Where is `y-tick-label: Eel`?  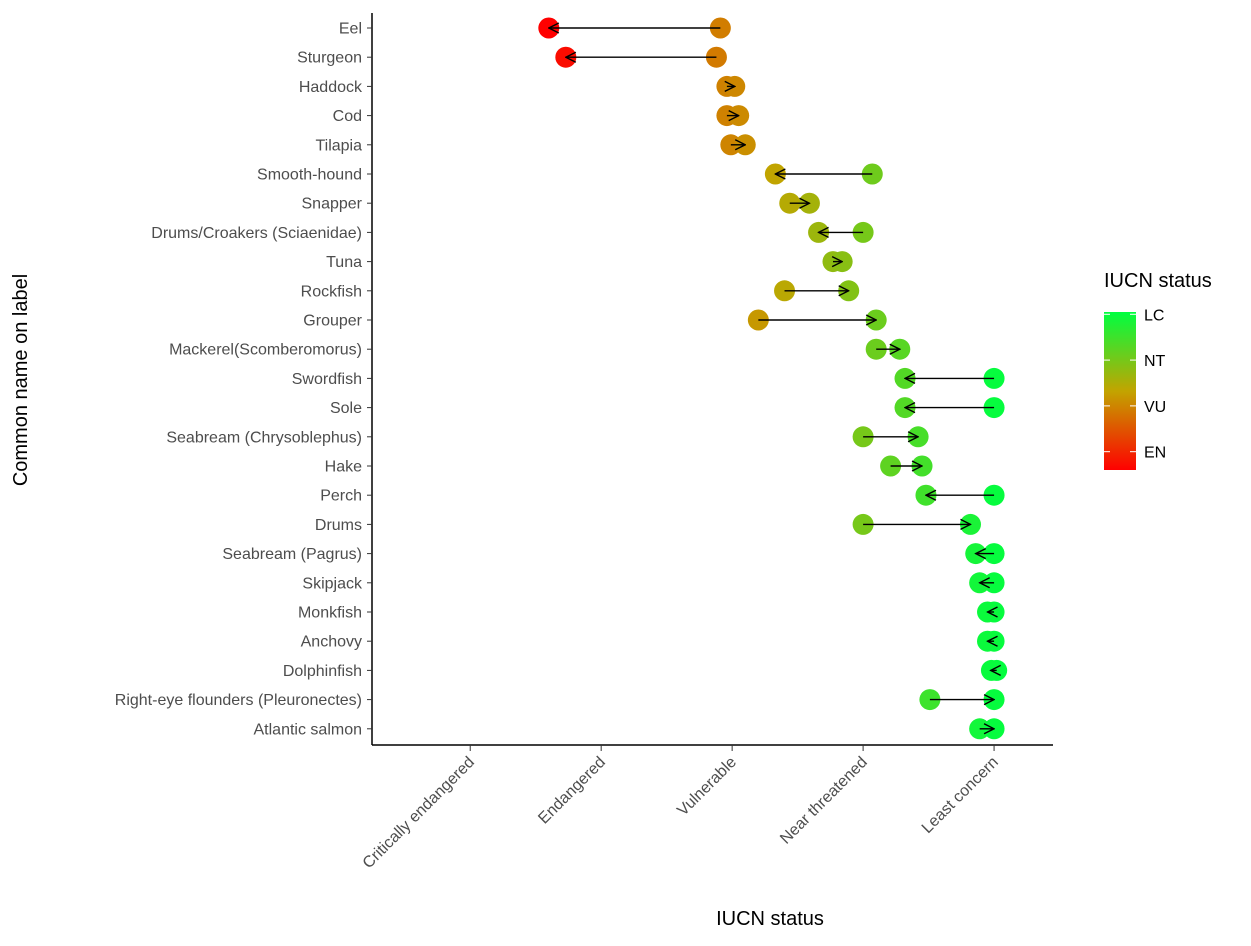
y-tick-label: Eel is located at coordinates (350, 29).